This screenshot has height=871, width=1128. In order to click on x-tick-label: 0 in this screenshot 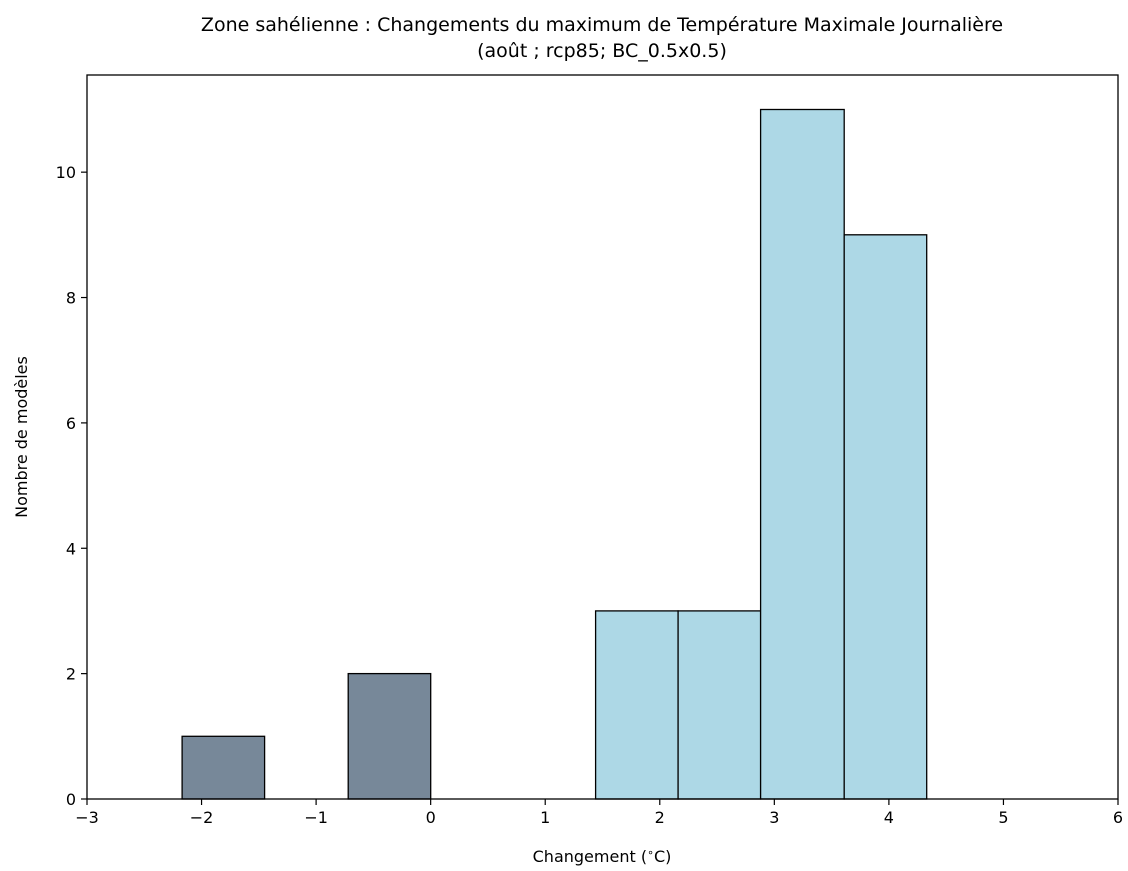, I will do `click(431, 817)`.